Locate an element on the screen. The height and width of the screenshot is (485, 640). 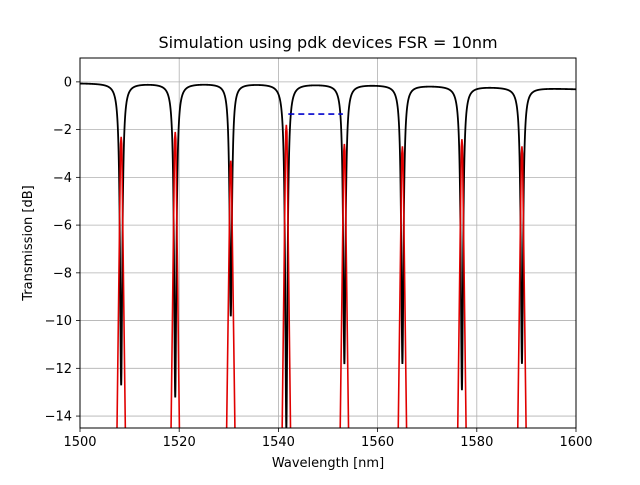
x-tick-label: 1540 is located at coordinates (278, 442).